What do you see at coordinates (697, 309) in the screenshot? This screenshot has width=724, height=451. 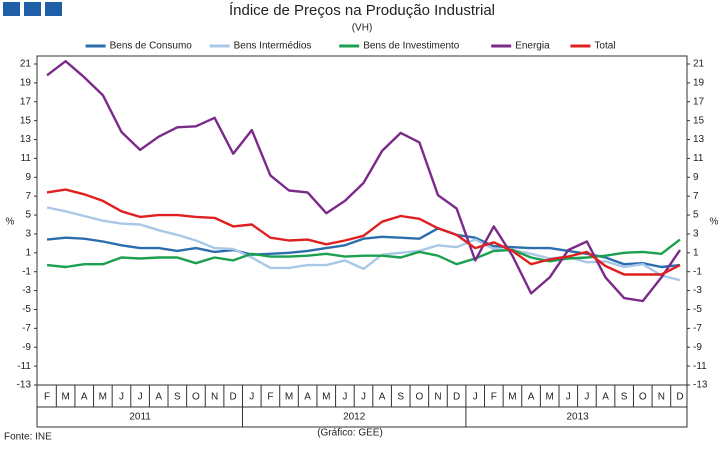 I see `y2-tick-label: -5` at bounding box center [697, 309].